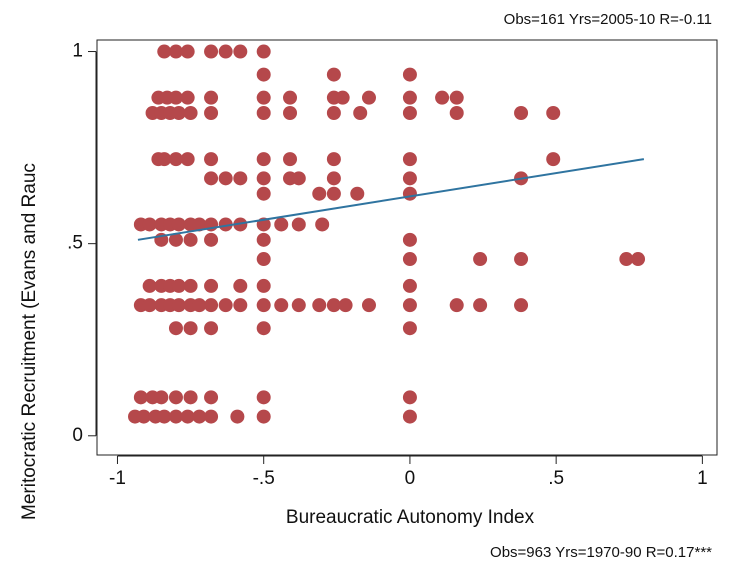  What do you see at coordinates (410, 478) in the screenshot?
I see `x-tick-label: 0` at bounding box center [410, 478].